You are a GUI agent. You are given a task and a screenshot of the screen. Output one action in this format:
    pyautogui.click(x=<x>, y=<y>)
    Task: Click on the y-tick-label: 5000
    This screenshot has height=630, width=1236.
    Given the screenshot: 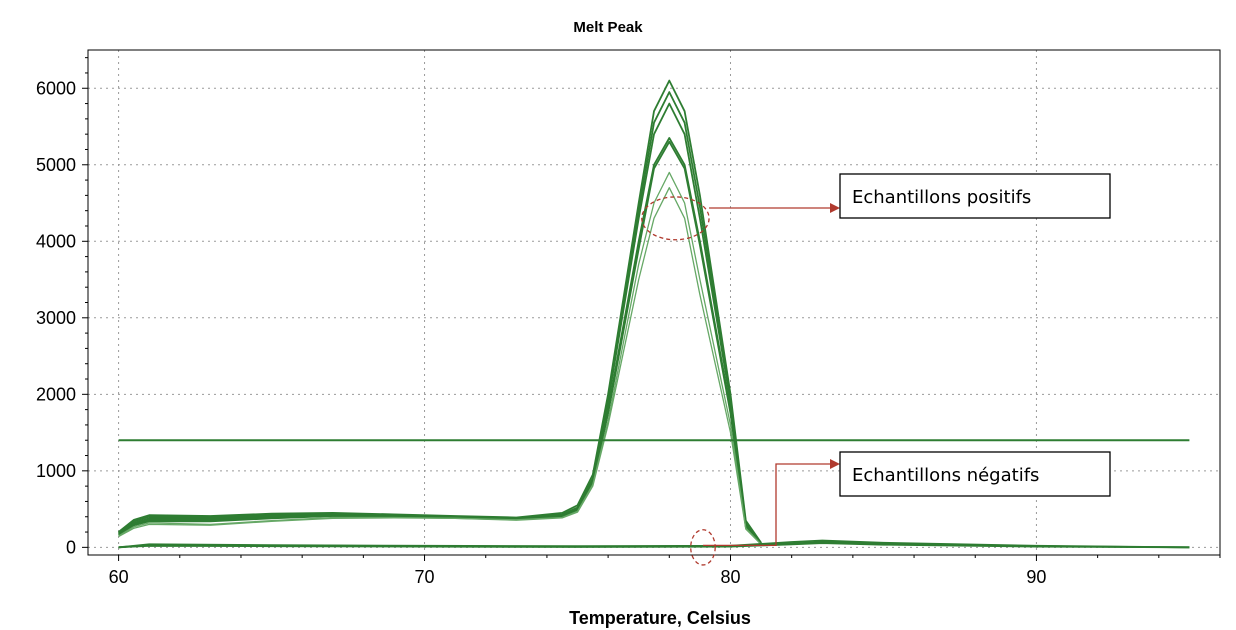 What is the action you would take?
    pyautogui.click(x=56, y=165)
    